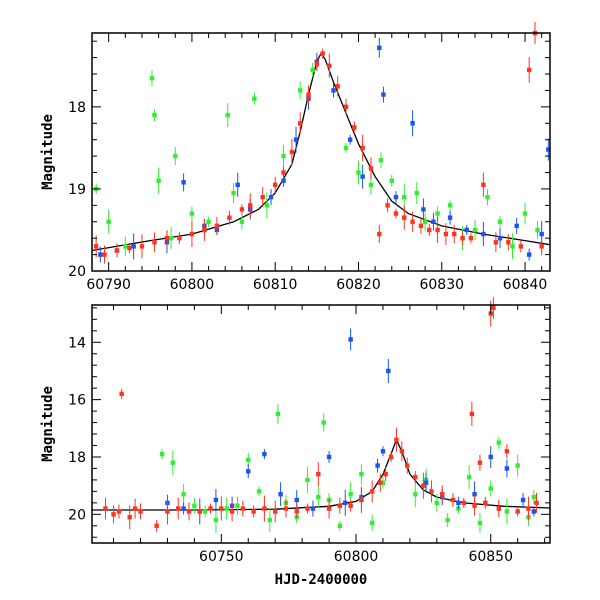  Describe the element at coordinates (525, 285) in the screenshot. I see `top-x-tick-label: 60840` at that location.